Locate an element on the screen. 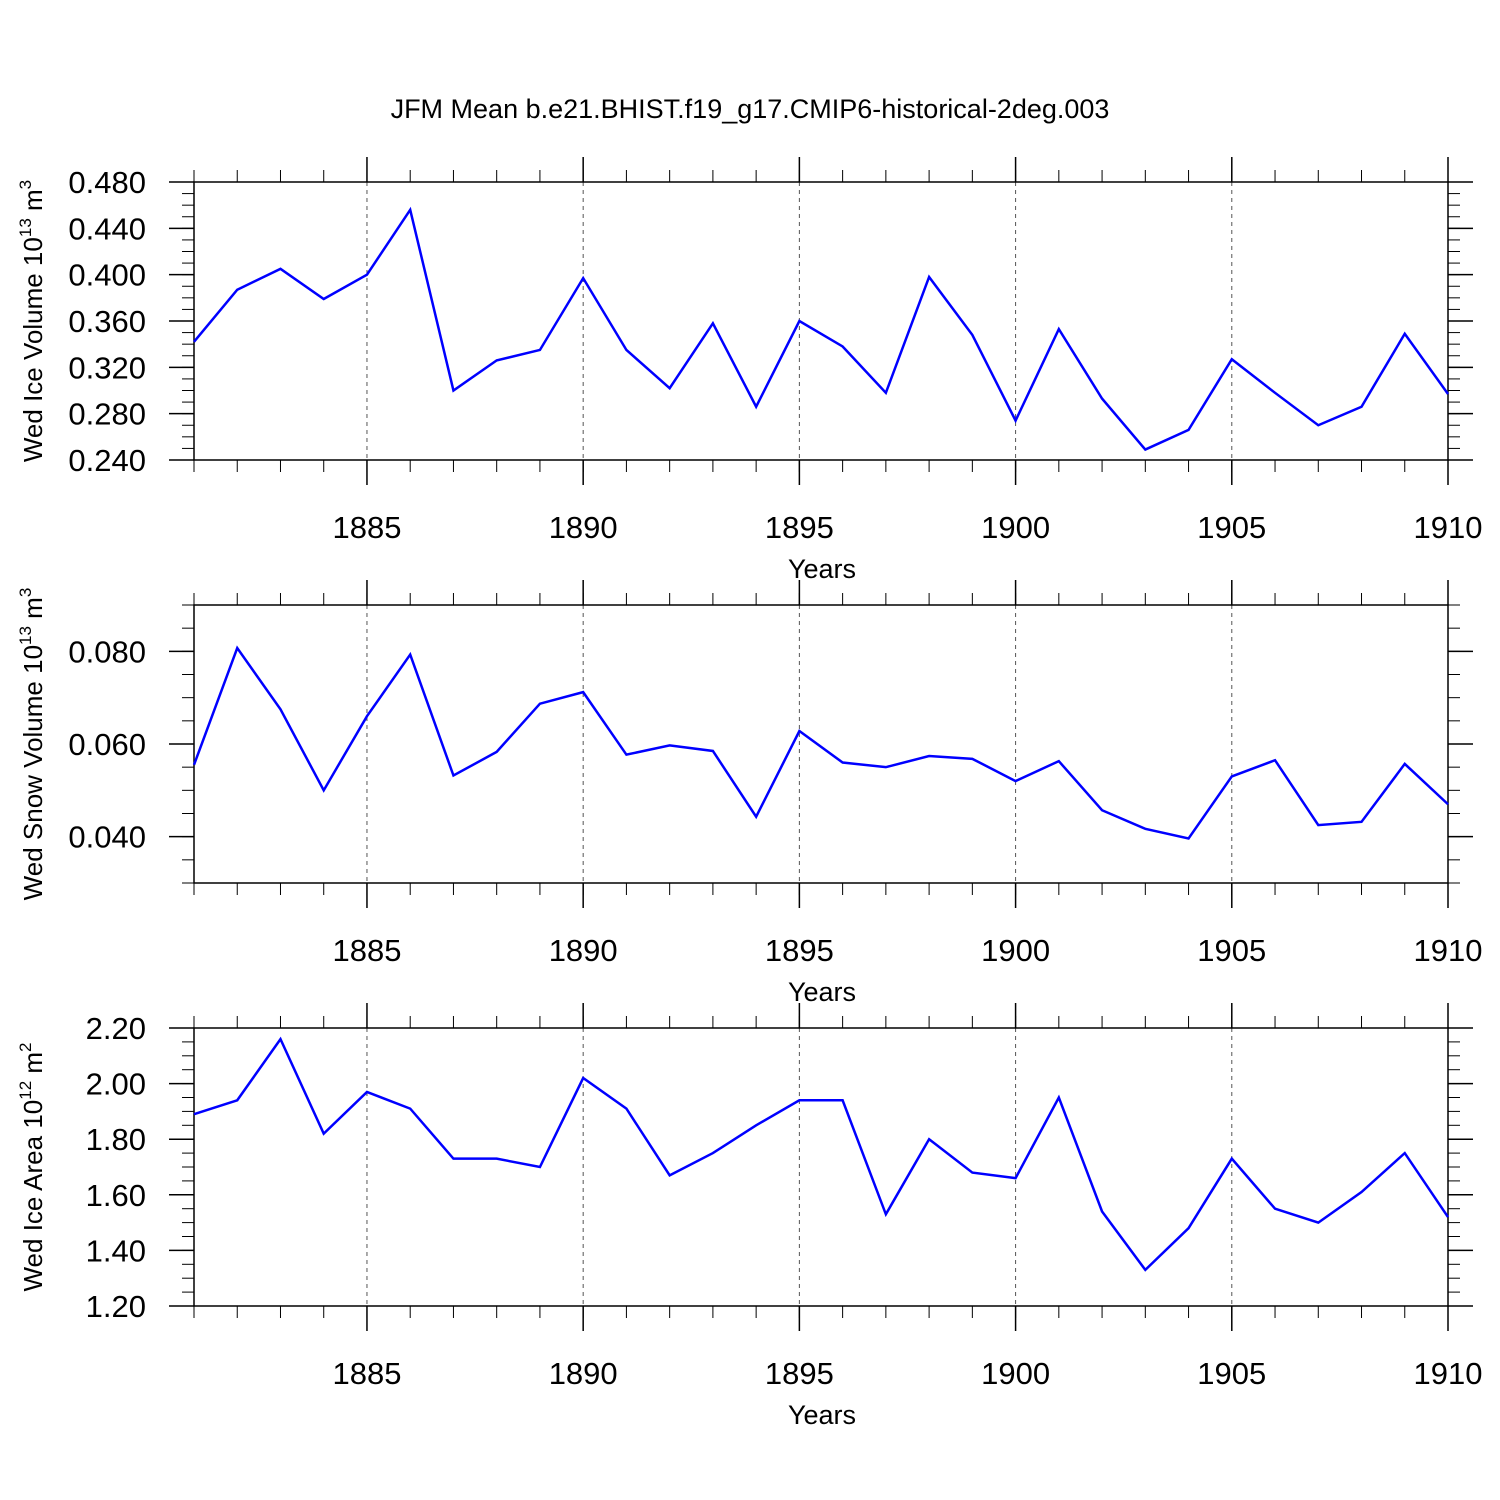 This screenshot has height=1500, width=1500. y-tick-label: 1.60 is located at coordinates (116, 1195).